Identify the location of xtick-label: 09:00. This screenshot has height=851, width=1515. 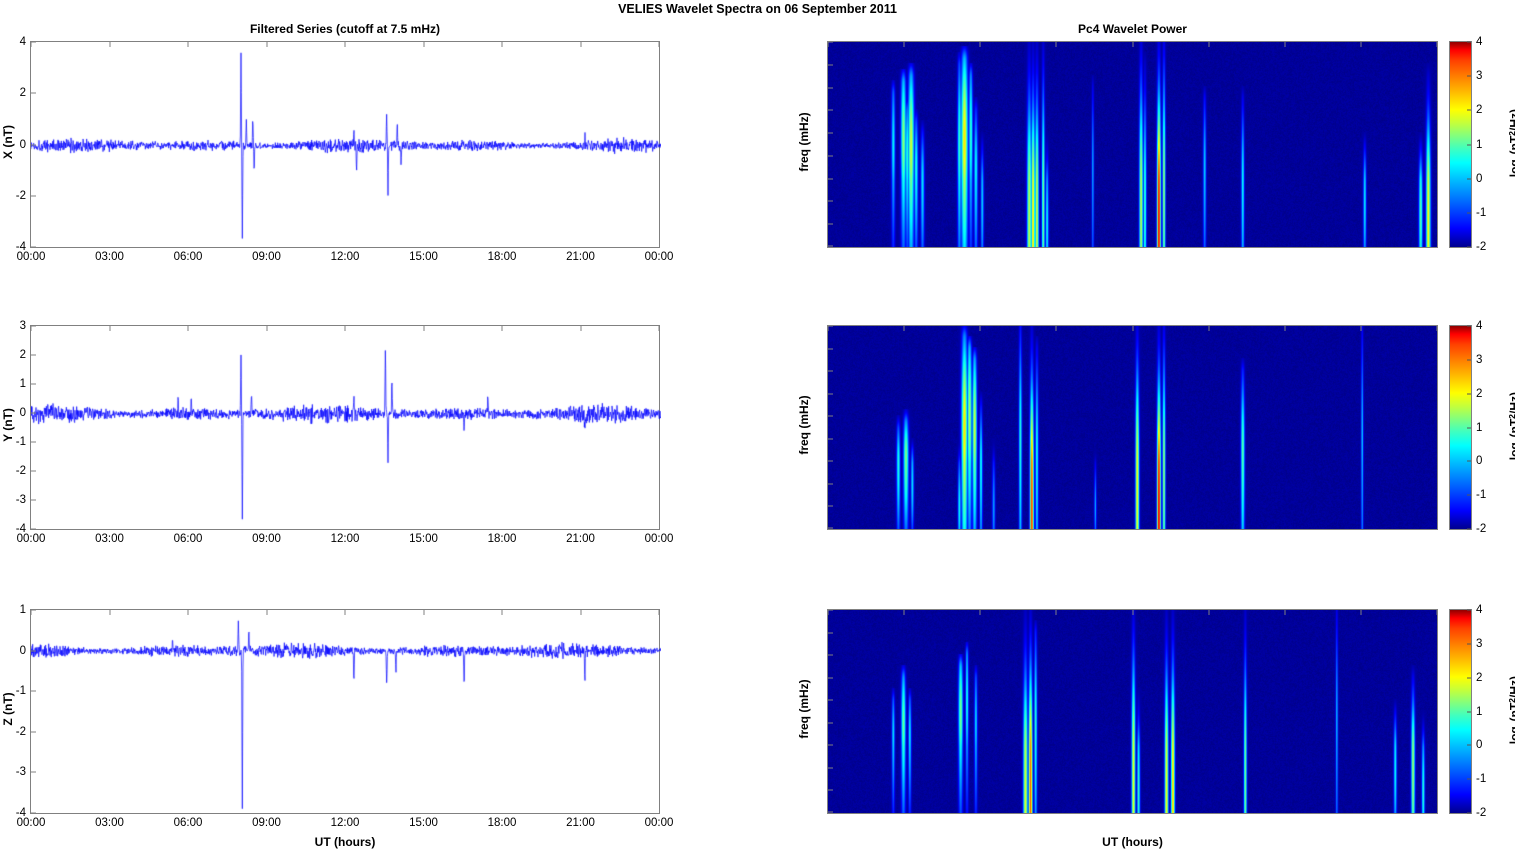
(266, 539).